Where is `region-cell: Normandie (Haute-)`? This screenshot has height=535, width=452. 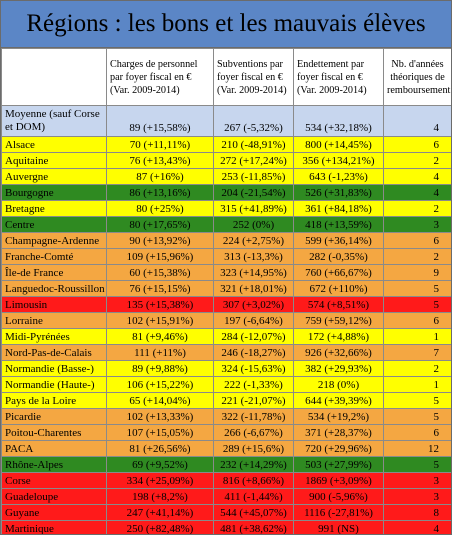 region-cell: Normandie (Haute-) is located at coordinates (54, 384).